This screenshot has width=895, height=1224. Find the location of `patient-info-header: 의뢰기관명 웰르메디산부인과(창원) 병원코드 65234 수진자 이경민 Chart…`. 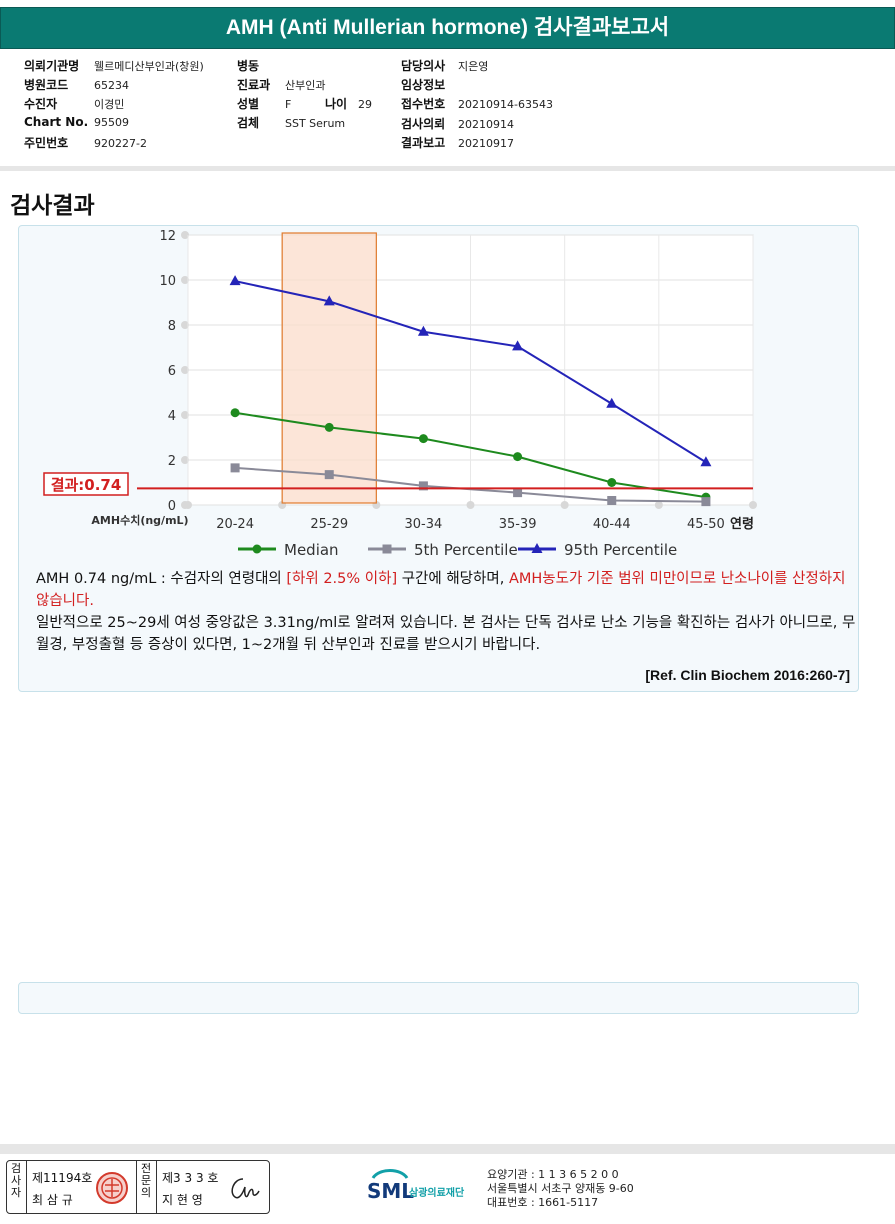

patient-info-header: 의뢰기관명 웰르메디산부인과(창원) 병원코드 65234 수진자 이경민 Chart… is located at coordinates (447, 107).